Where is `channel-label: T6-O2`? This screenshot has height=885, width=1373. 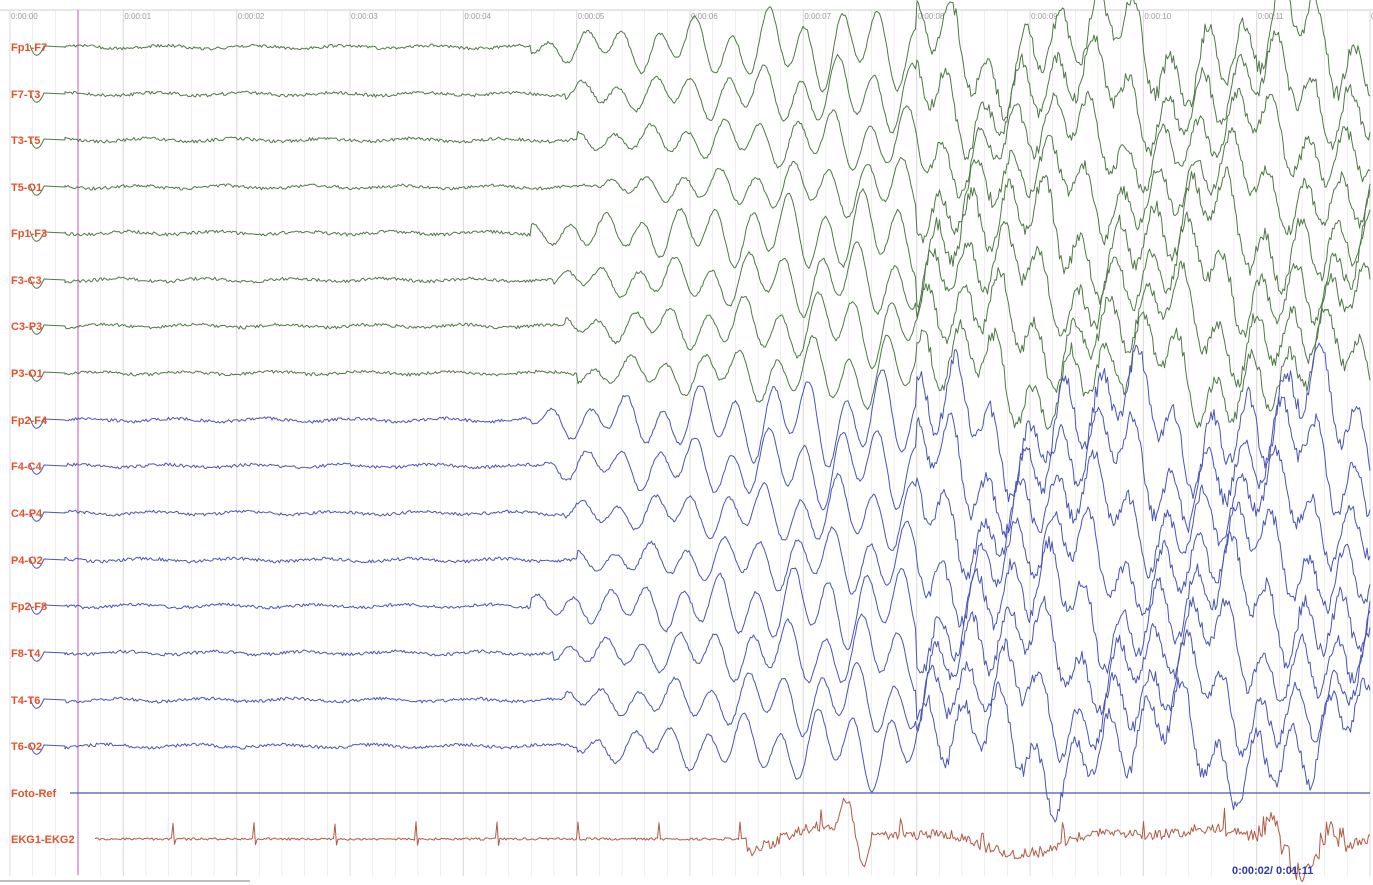
channel-label: T6-O2 is located at coordinates (26, 747).